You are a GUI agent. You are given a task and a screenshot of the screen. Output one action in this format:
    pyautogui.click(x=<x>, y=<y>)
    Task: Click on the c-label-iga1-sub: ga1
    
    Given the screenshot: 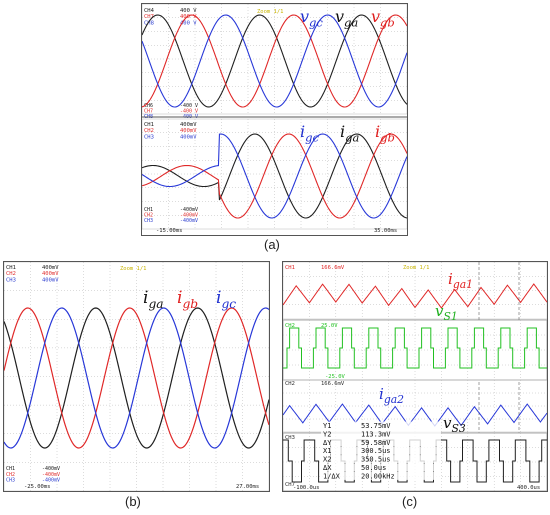 What is the action you would take?
    pyautogui.click(x=463, y=284)
    